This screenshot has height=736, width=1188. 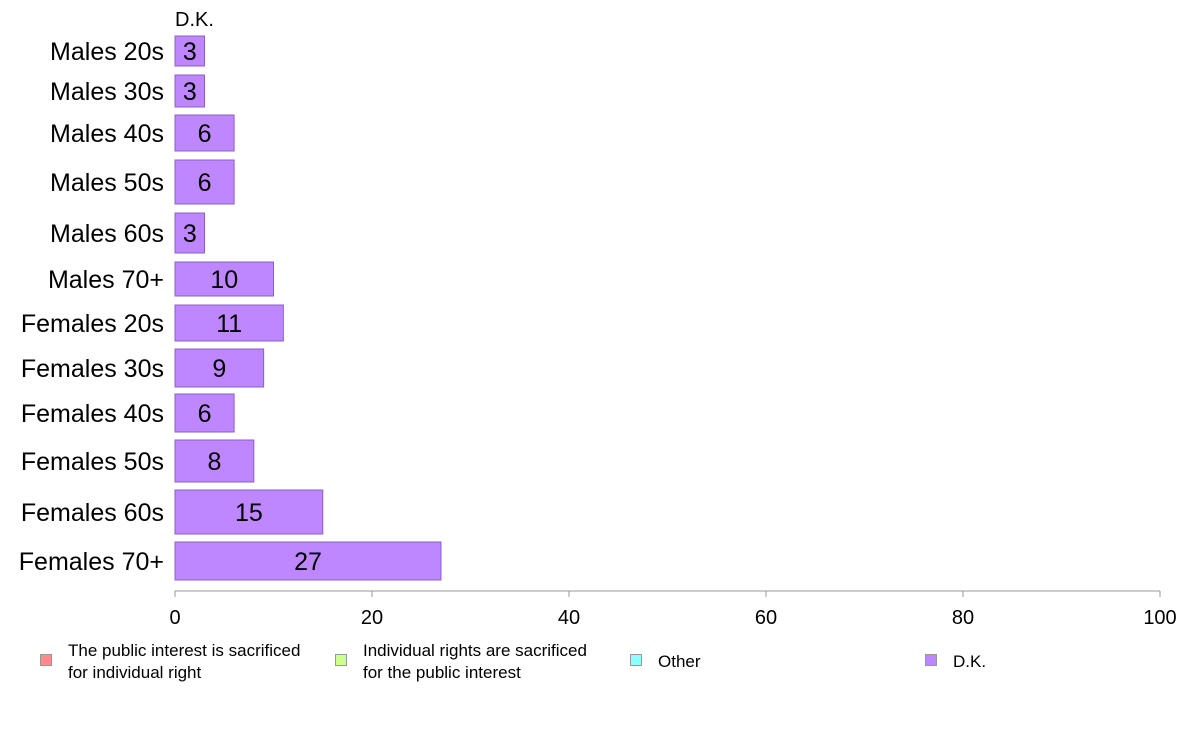 I want to click on x-tick-label: 100, so click(x=1159, y=618).